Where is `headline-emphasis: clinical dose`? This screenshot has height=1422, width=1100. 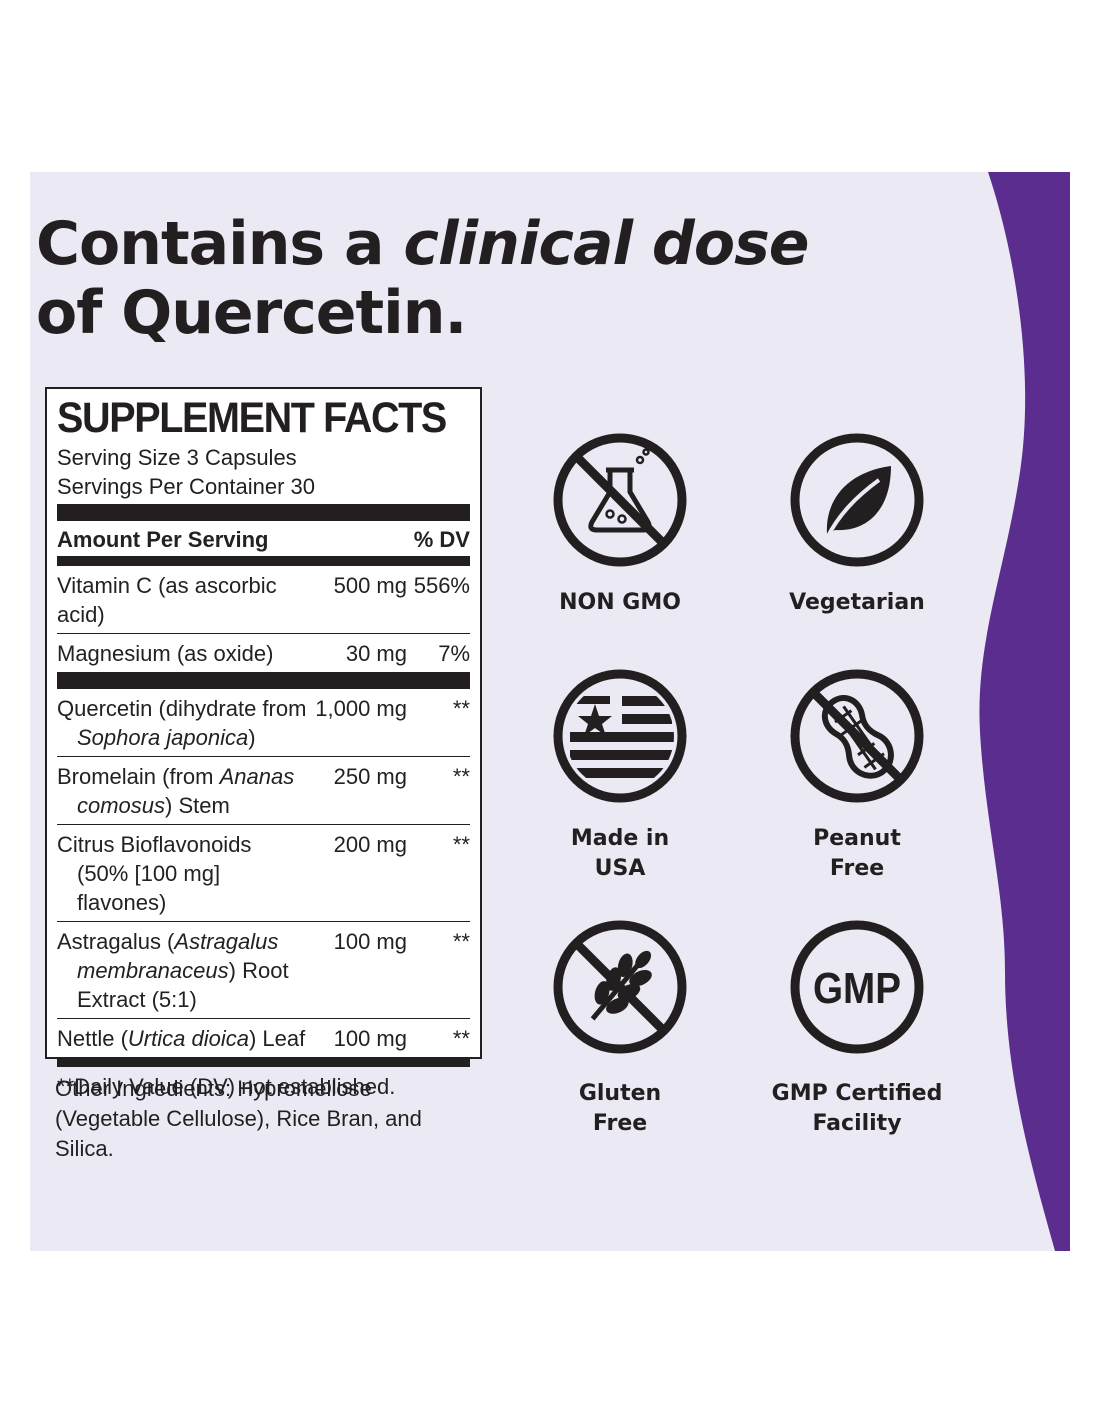
headline-emphasis: clinical dose is located at coordinates (606, 244).